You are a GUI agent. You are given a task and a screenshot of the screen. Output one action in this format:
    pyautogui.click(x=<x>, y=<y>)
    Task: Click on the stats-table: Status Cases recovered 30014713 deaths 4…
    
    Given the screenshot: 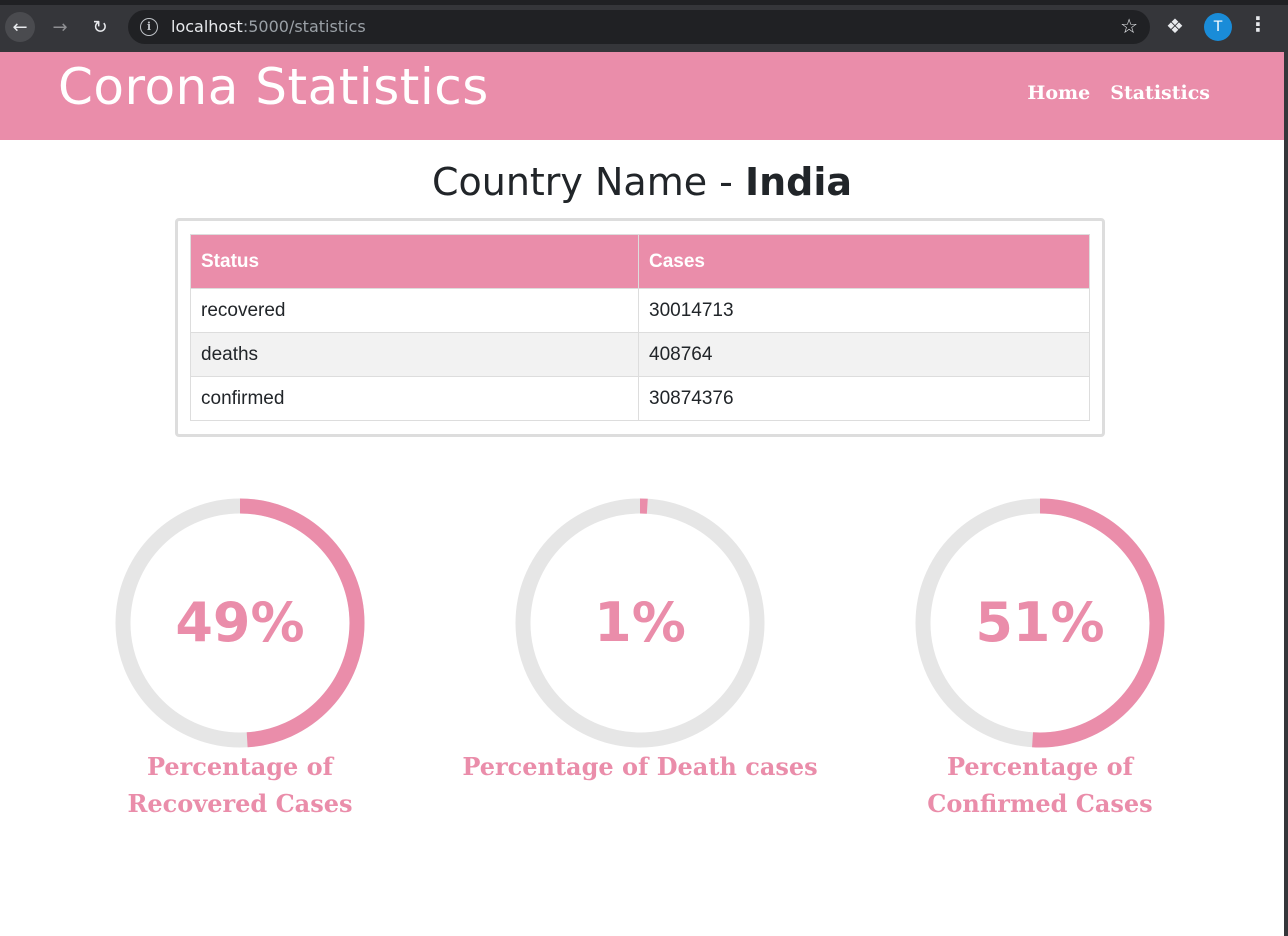 What is the action you would take?
    pyautogui.click(x=640, y=327)
    